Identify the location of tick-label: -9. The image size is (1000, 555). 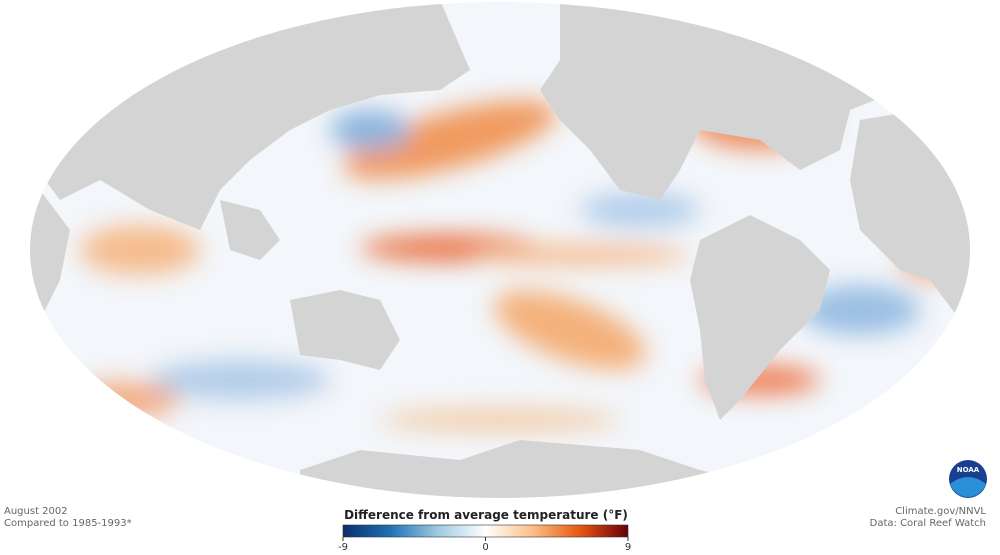
(343, 547).